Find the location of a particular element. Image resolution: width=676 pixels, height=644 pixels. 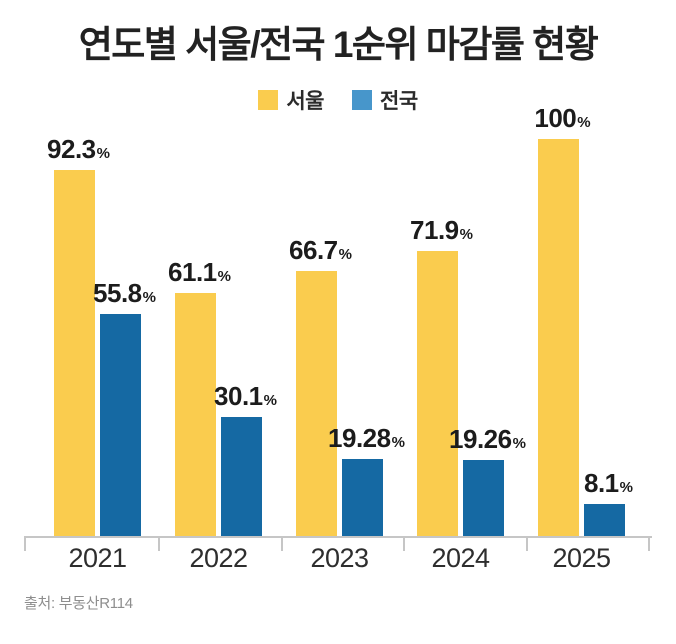

bar-national-2025 is located at coordinates (604, 519).